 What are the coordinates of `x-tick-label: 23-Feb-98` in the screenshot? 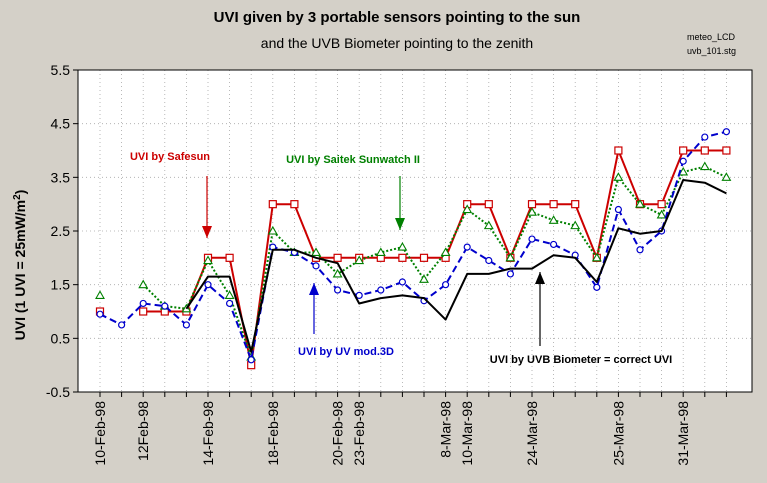 It's located at (359, 433).